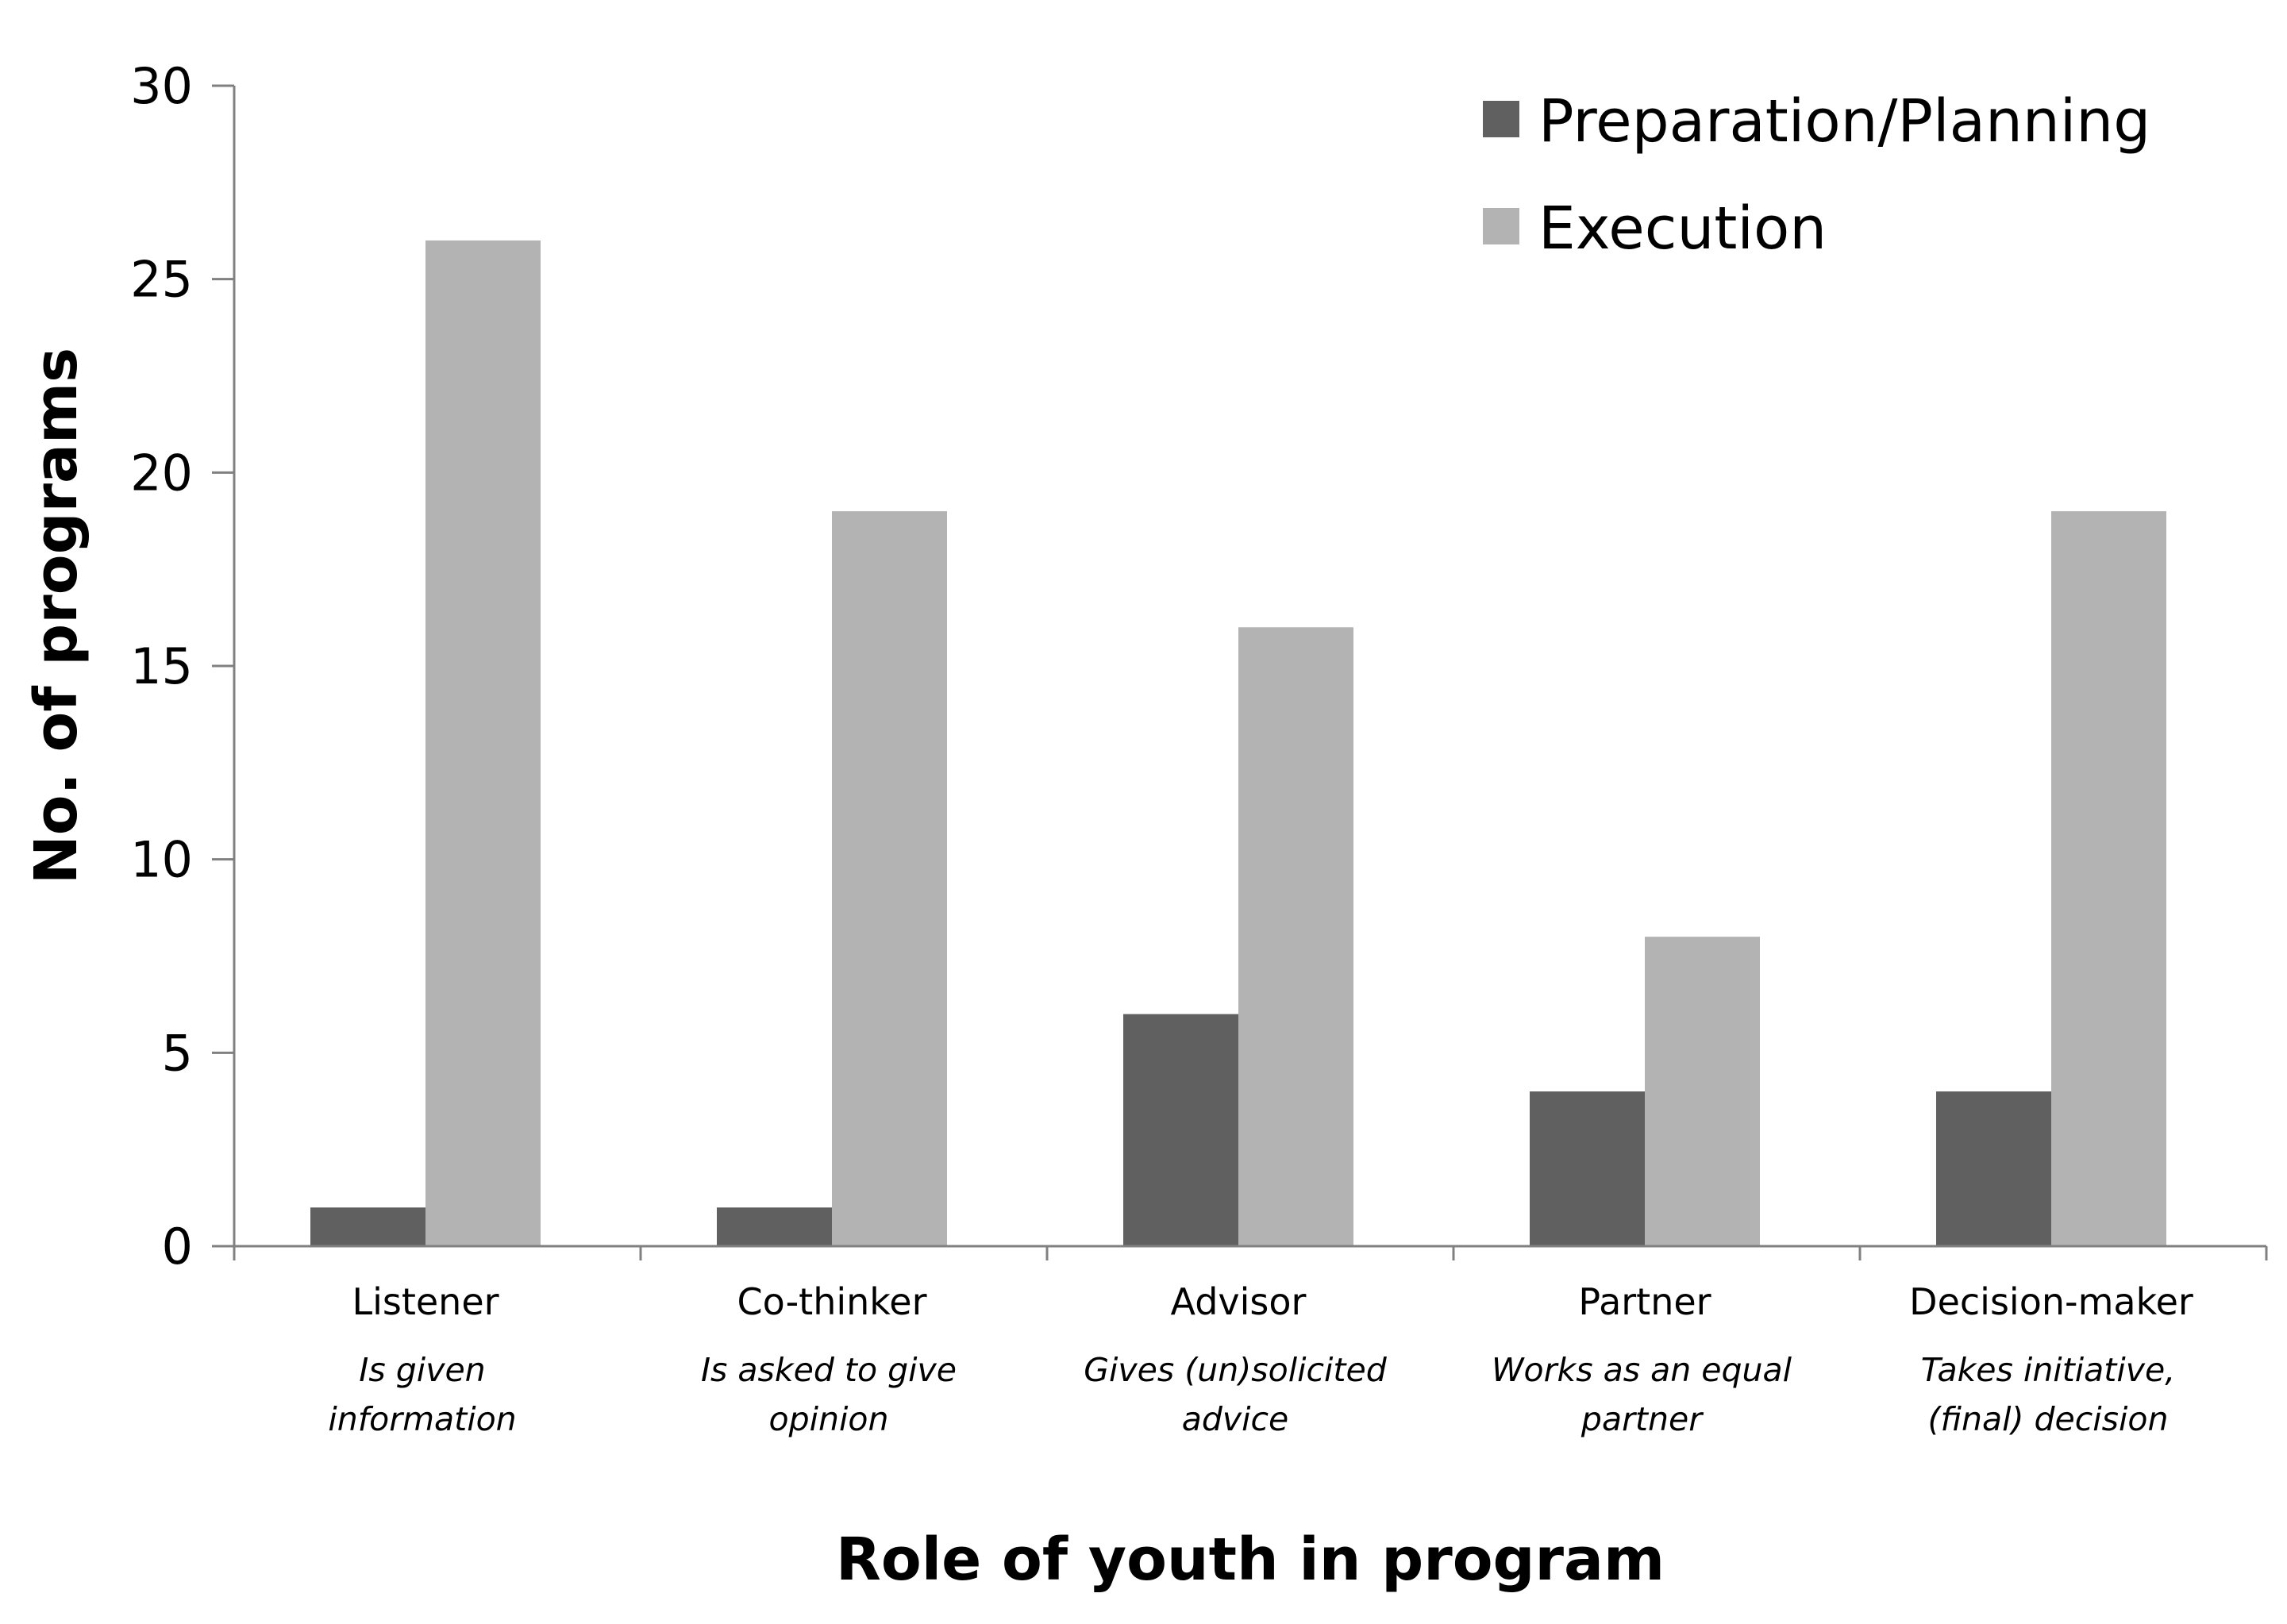 This screenshot has width=2287, height=1624. I want to click on x-category-description: information, so click(422, 1419).